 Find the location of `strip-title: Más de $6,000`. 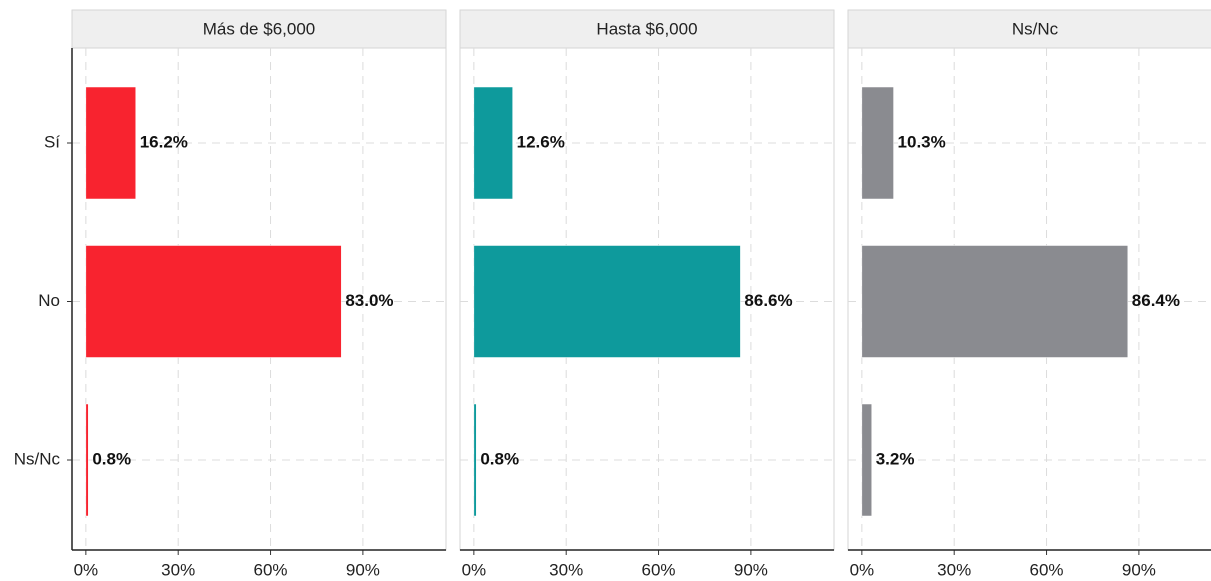

strip-title: Más de $6,000 is located at coordinates (259, 28).